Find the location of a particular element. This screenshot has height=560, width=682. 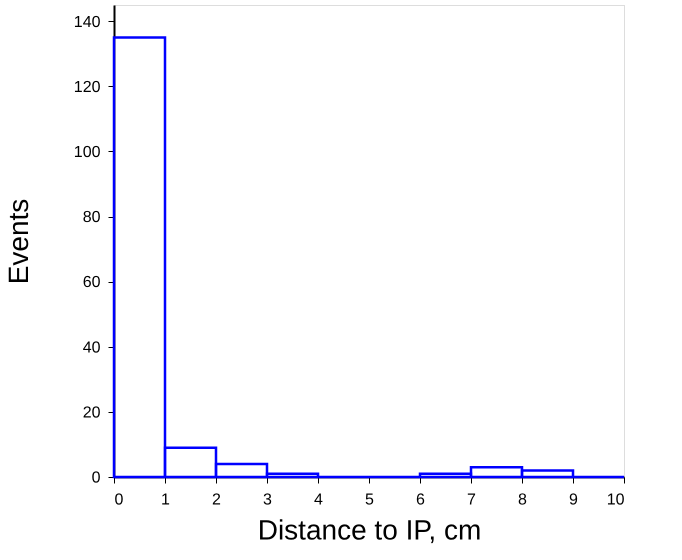

x-tick-label: 9 is located at coordinates (573, 500).